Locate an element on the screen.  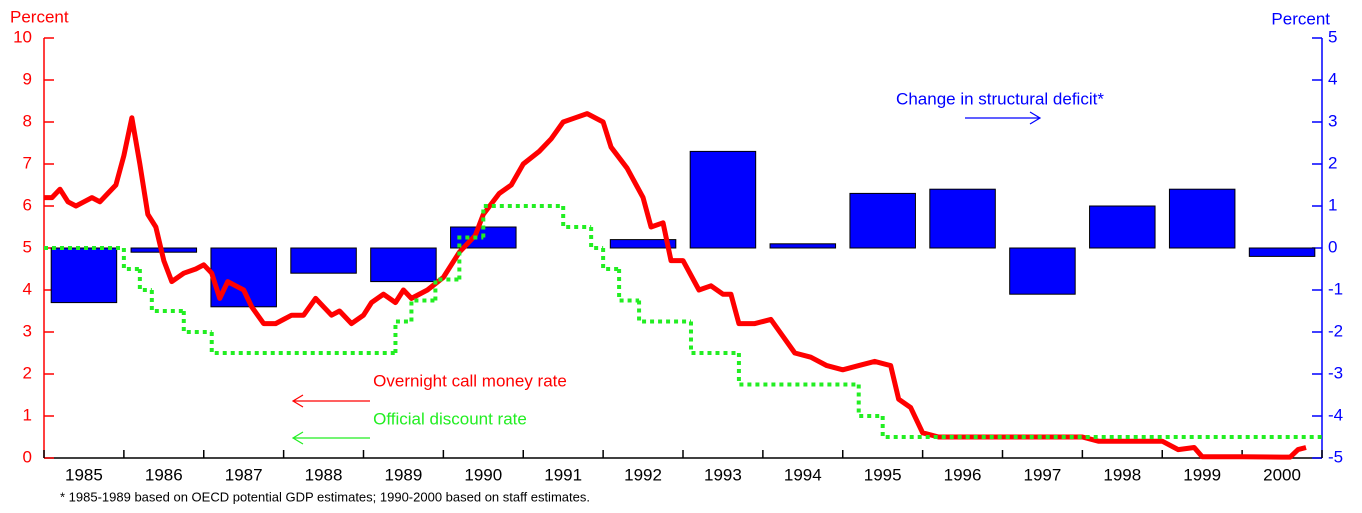
bar-annotation: Change in structural deficit* is located at coordinates (1000, 98).